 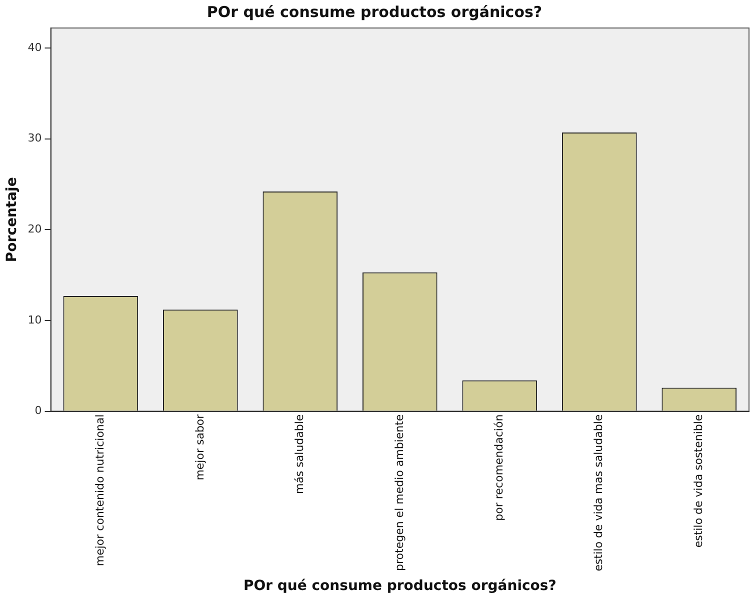 I want to click on x-tick-label: estilo de vida sostenible, so click(x=698, y=481).